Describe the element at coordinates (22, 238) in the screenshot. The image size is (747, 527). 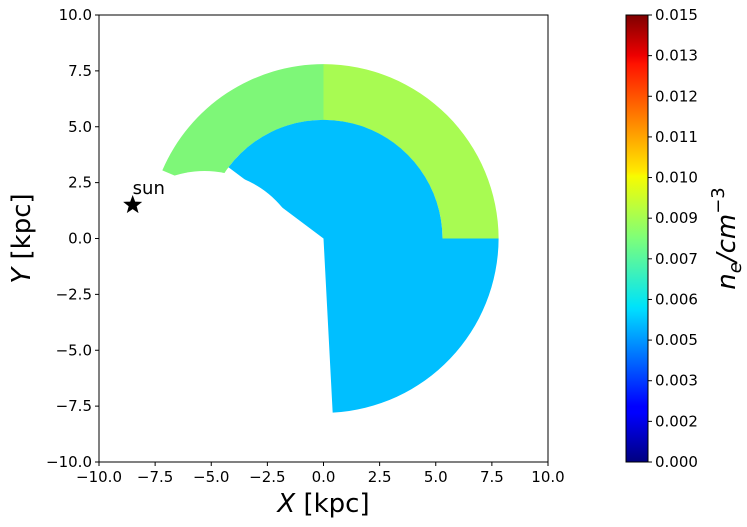
I see `y-axis-title: Y [kpc]` at that location.